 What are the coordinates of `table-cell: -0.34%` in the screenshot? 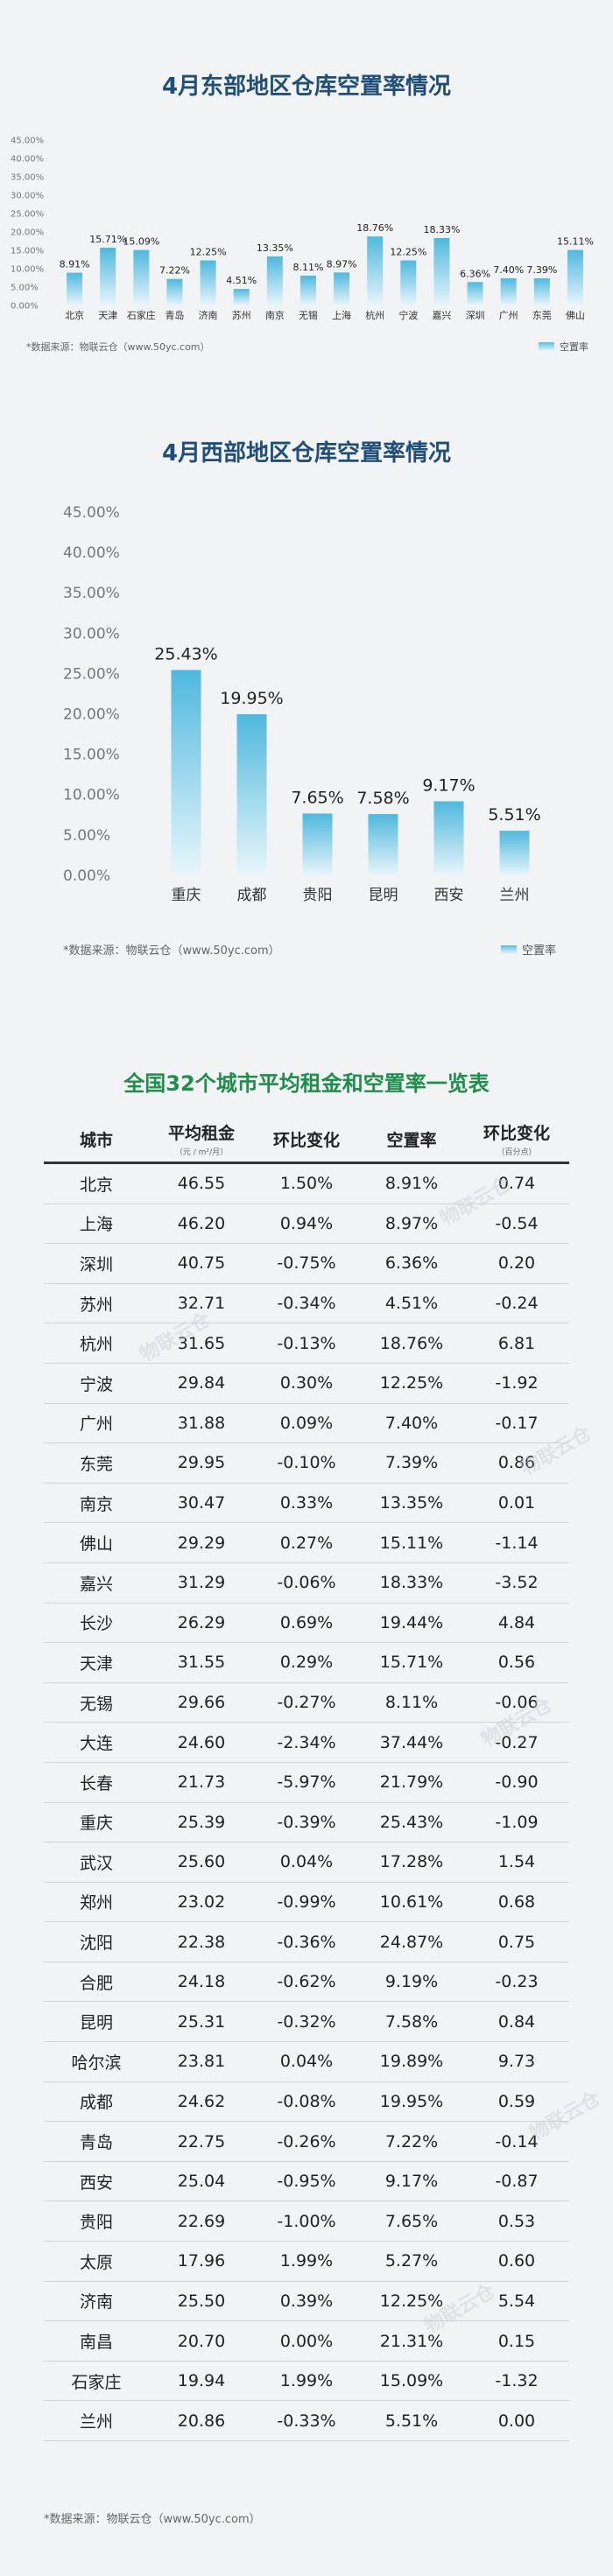 It's located at (306, 1303).